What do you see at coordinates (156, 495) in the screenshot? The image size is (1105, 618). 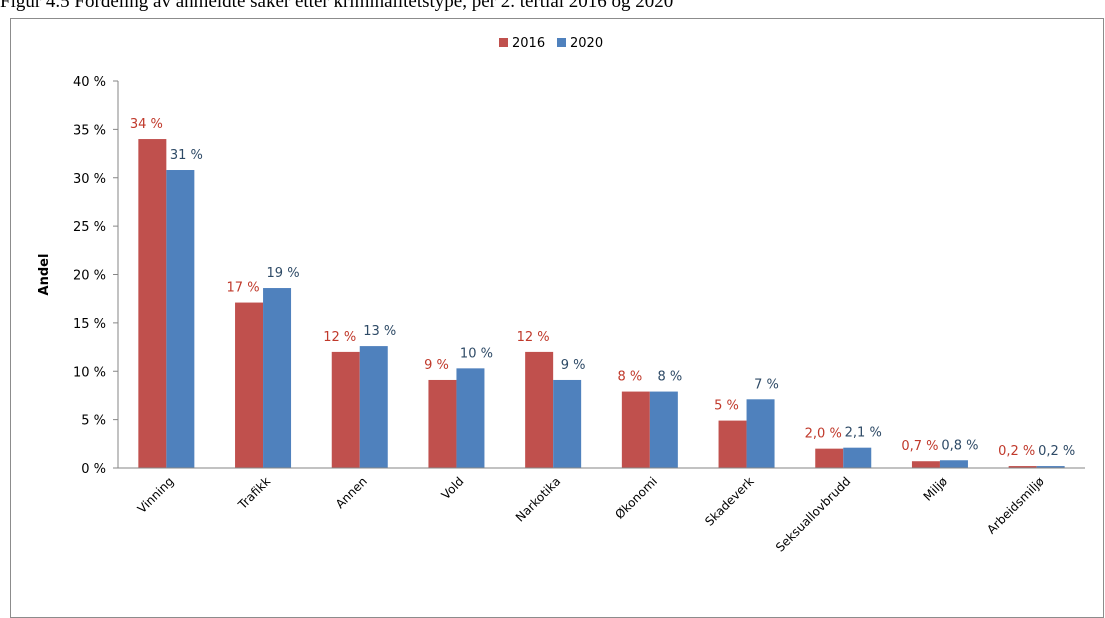 I see `x-tick-label: Vinning` at bounding box center [156, 495].